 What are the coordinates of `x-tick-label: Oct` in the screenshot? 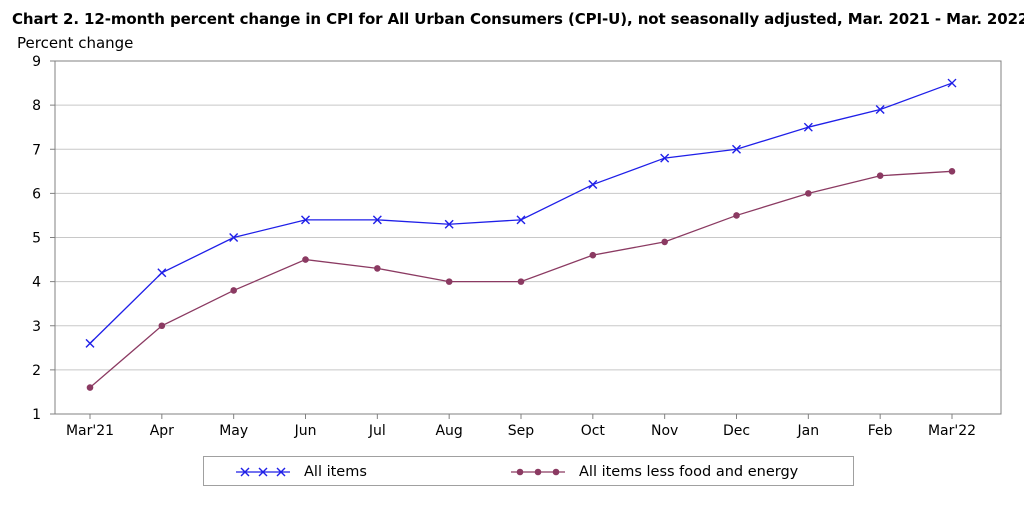 It's located at (593, 431).